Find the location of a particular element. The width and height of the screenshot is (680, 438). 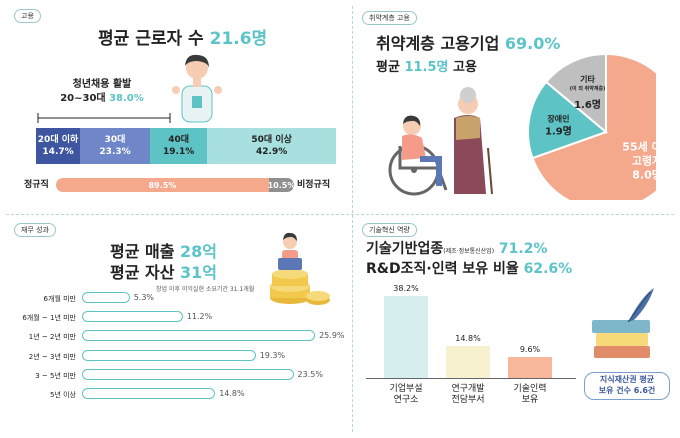

vulnerable-title: 취약계층 고용기업 69.0% is located at coordinates (468, 43).